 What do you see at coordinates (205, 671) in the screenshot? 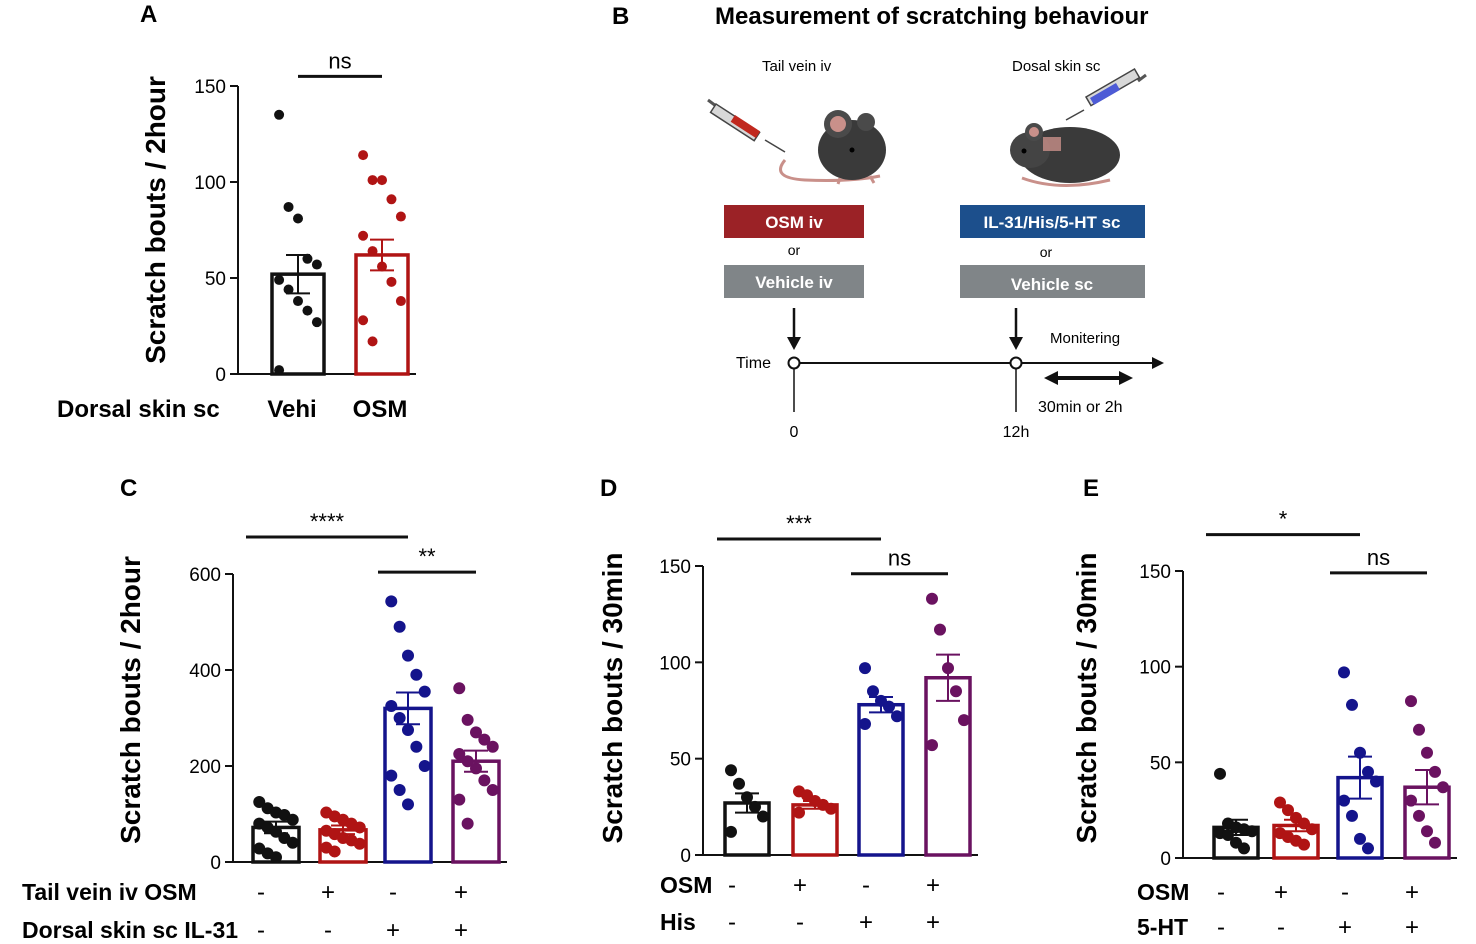
I see `y-tick-label: 400` at bounding box center [205, 671].